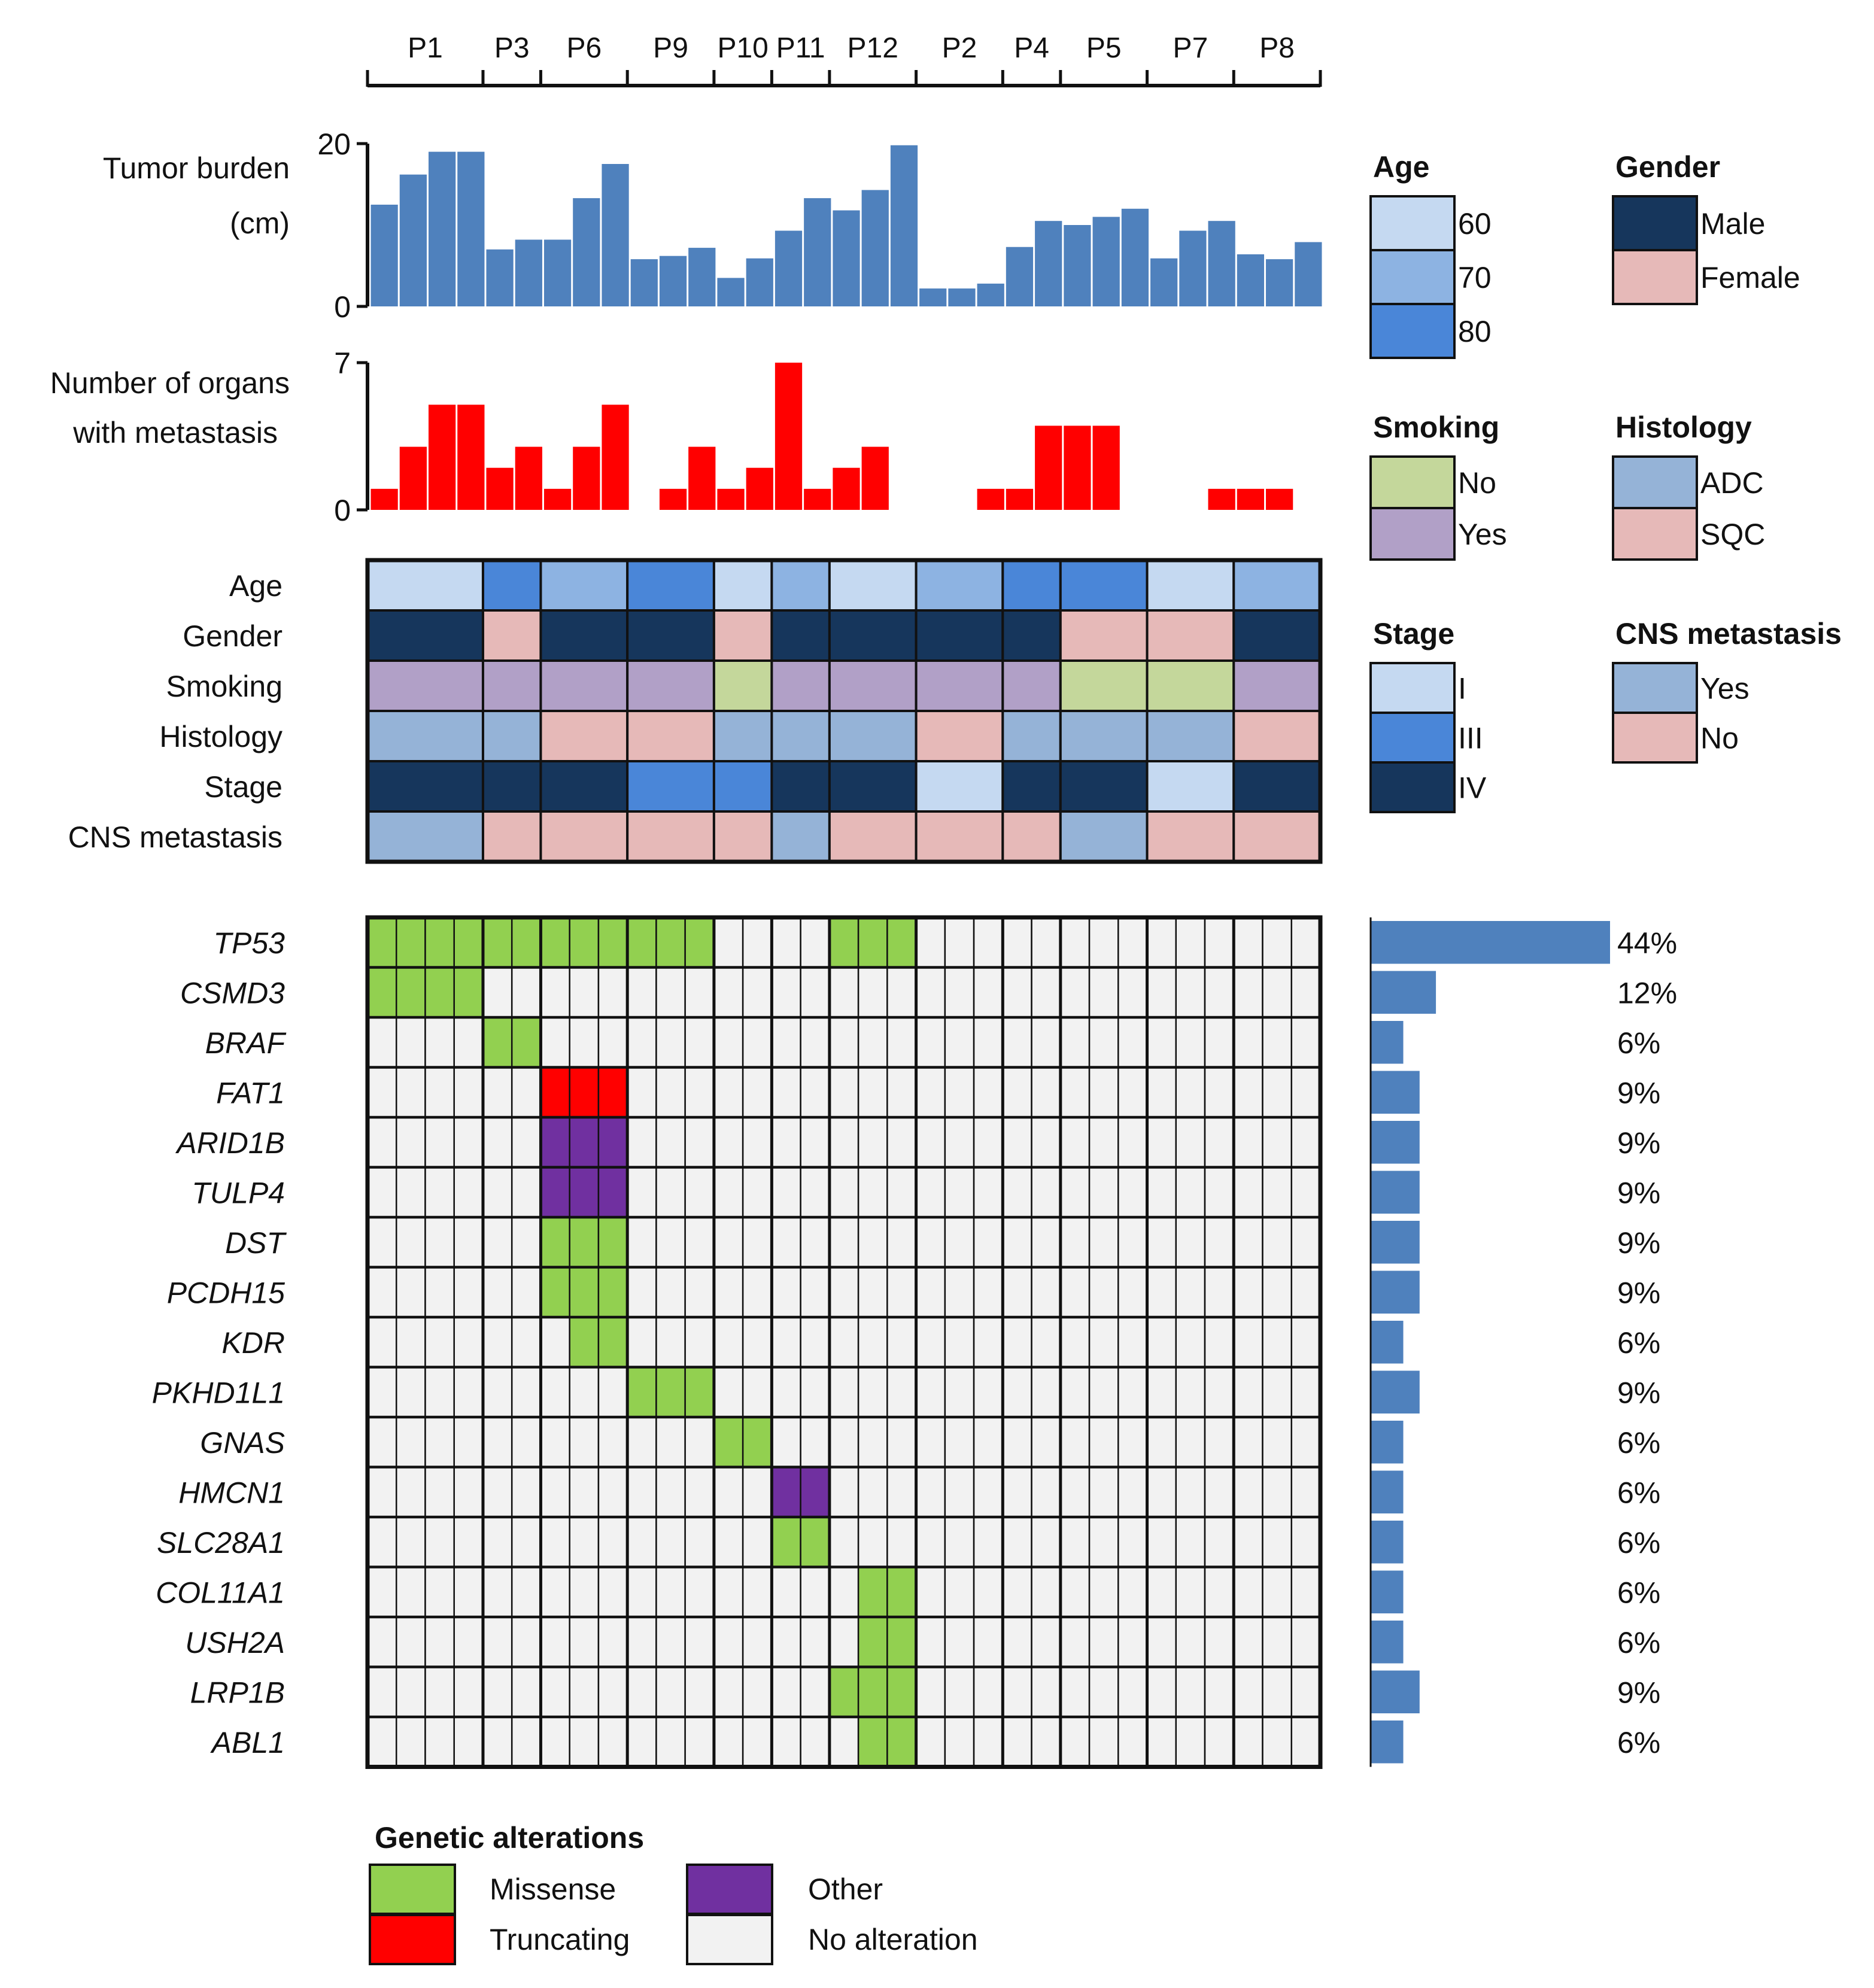 The image size is (1874, 1988). What do you see at coordinates (1403, 992) in the screenshot?
I see `freq-bar-csmd3` at bounding box center [1403, 992].